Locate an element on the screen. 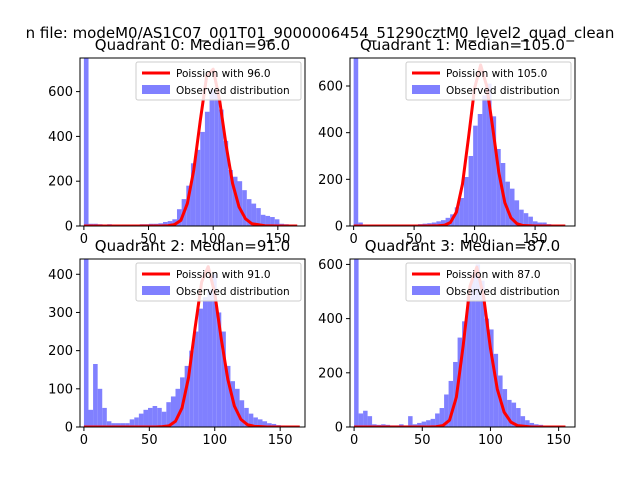 This screenshot has height=480, width=640. x-tick-label: 150 is located at coordinates (535, 239).